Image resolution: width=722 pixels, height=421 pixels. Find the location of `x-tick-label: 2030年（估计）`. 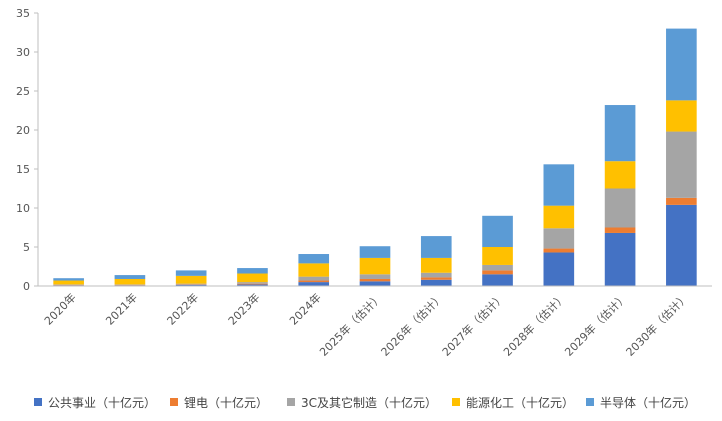

x-tick-label: 2030年（估计） is located at coordinates (657, 324).